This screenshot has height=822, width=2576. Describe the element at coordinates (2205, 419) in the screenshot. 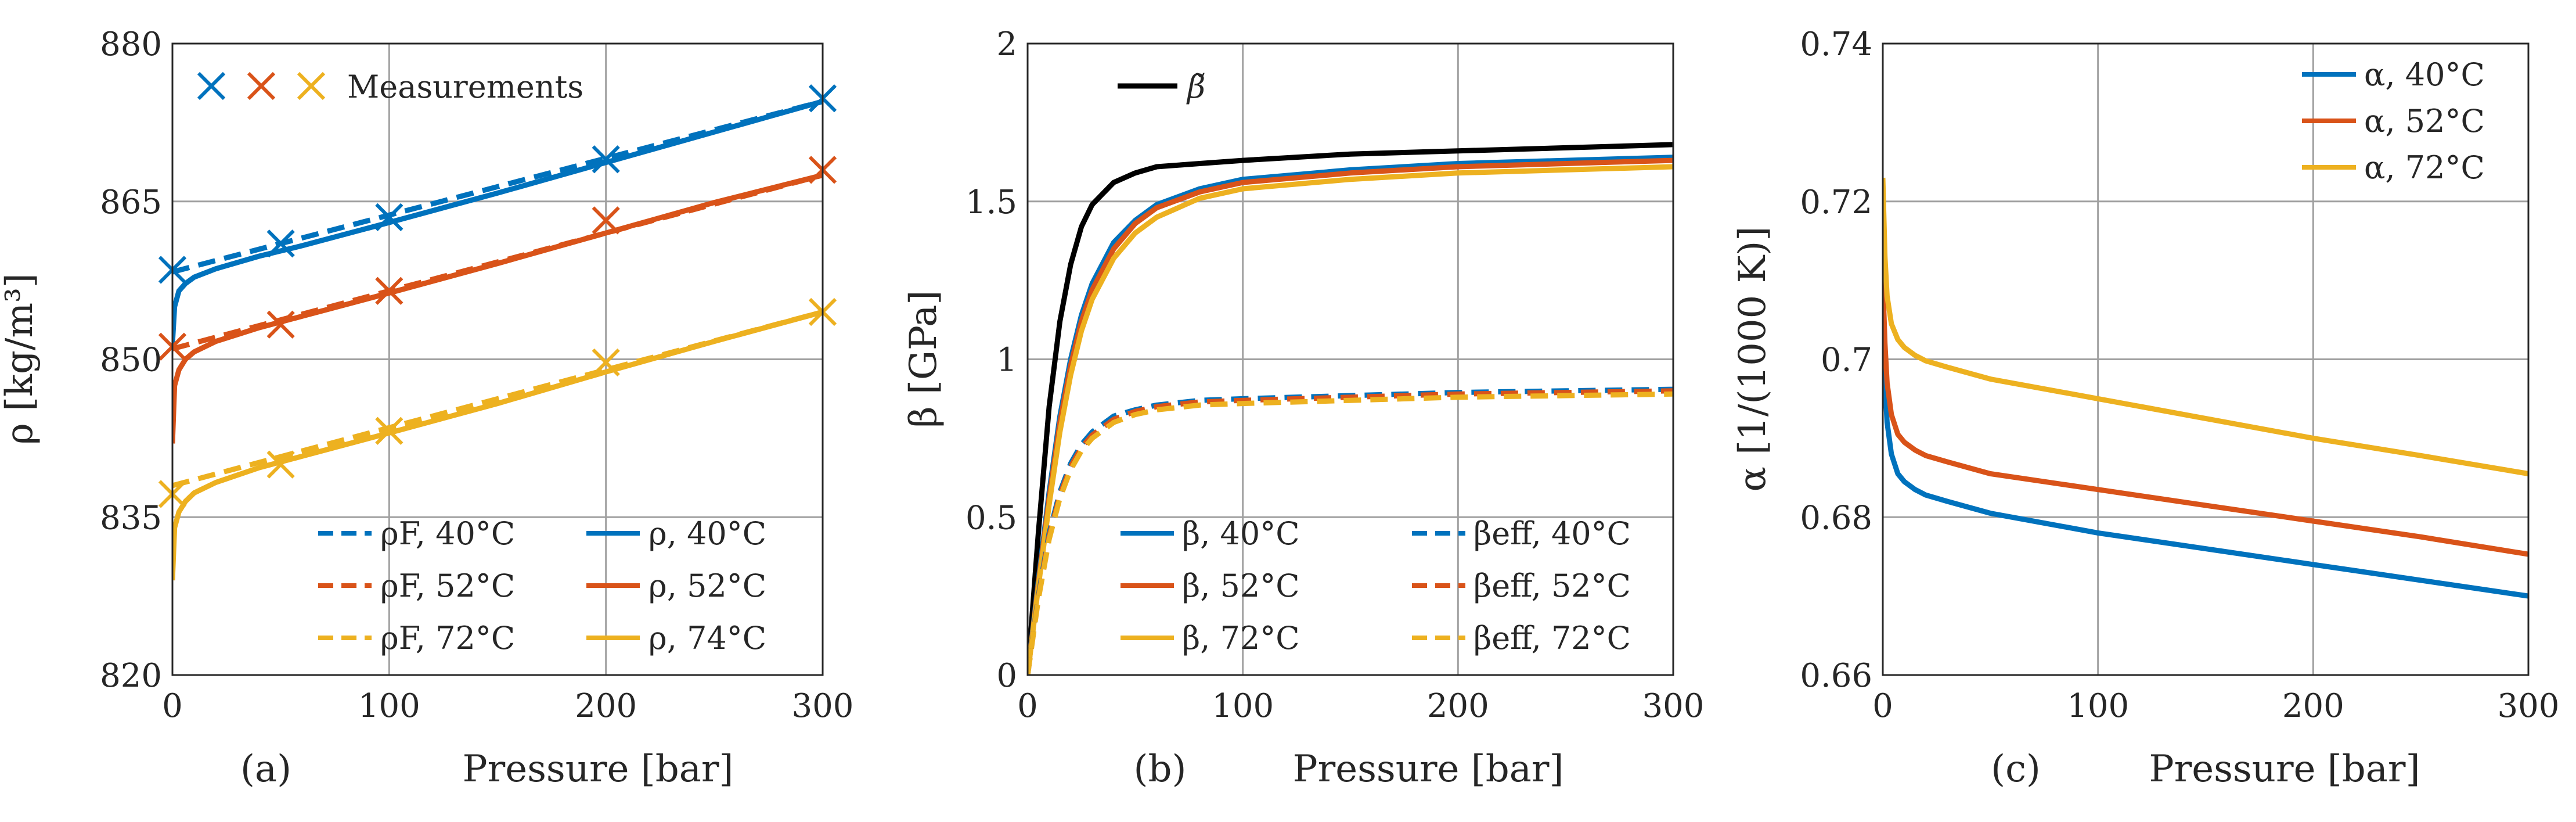

I see `panel-c-52-c-line` at that location.